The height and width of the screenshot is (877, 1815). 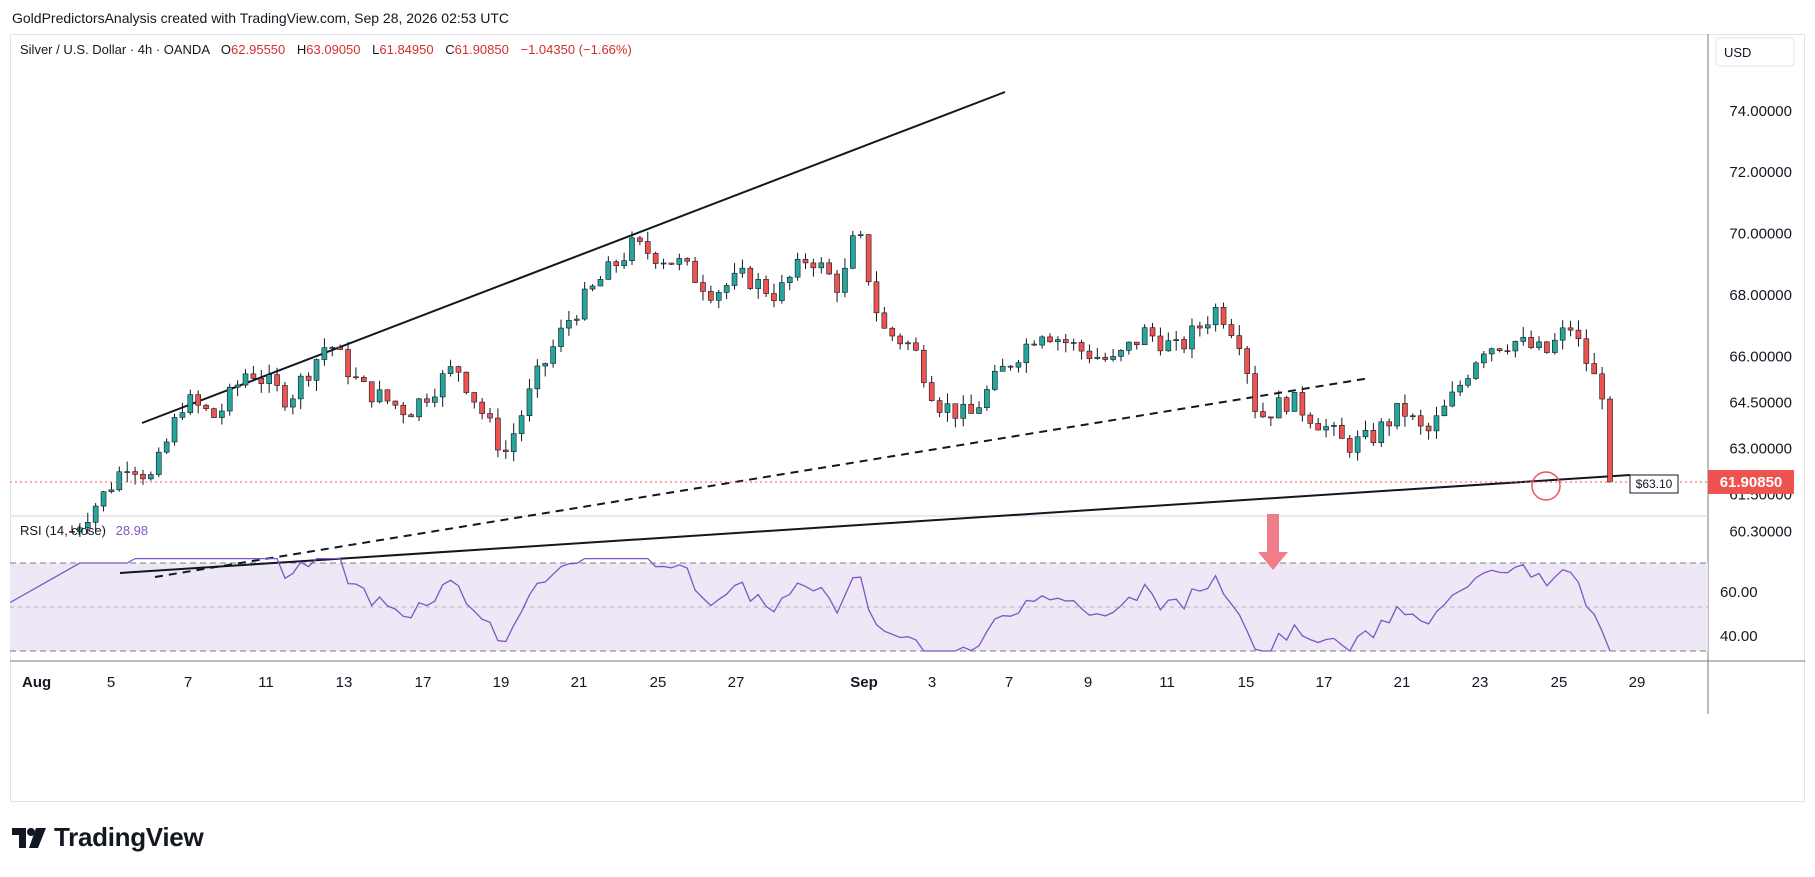 I want to click on time-tick-label: 13, so click(x=344, y=682).